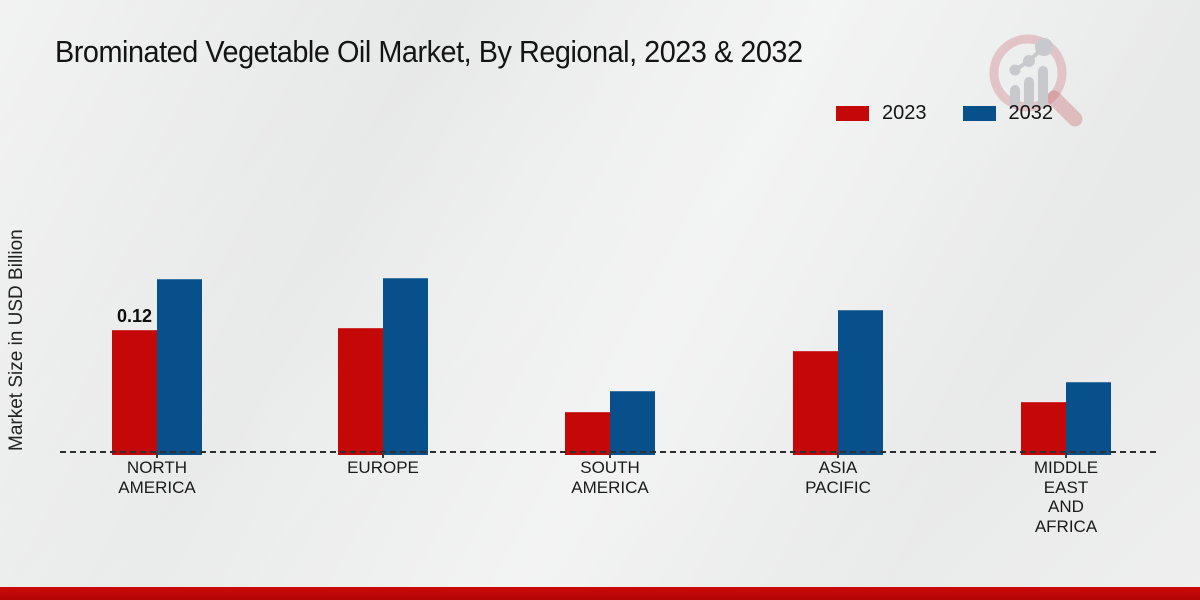 This screenshot has height=600, width=1200. Describe the element at coordinates (1066, 497) in the screenshot. I see `category-label-middle-east-and-africa: MIDDLE EAST AND AFRICA` at that location.